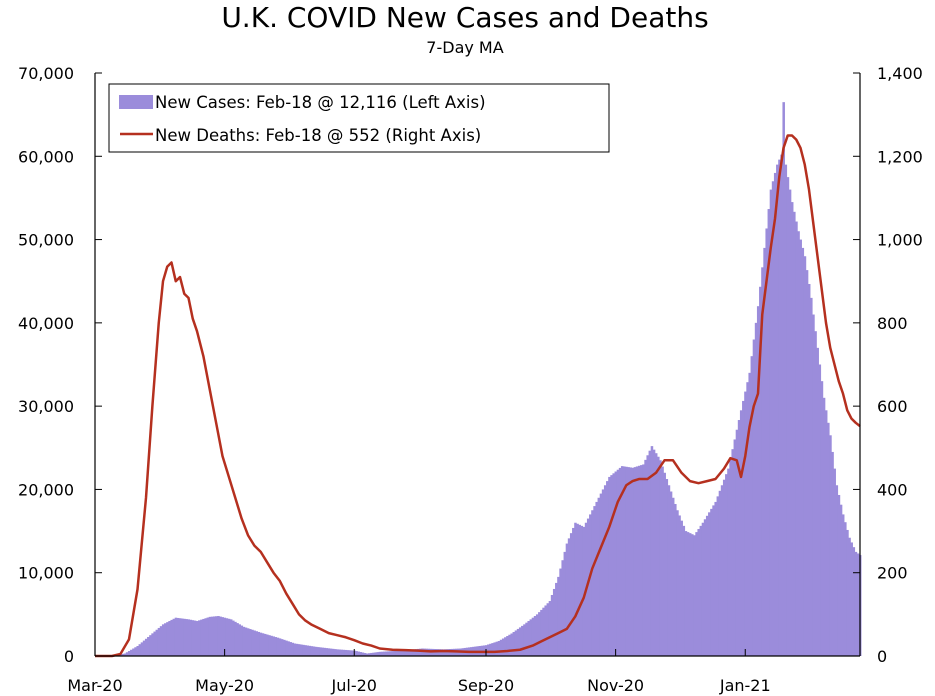 The height and width of the screenshot is (696, 935). I want to click on x-tick-label: Jan-21, so click(745, 685).